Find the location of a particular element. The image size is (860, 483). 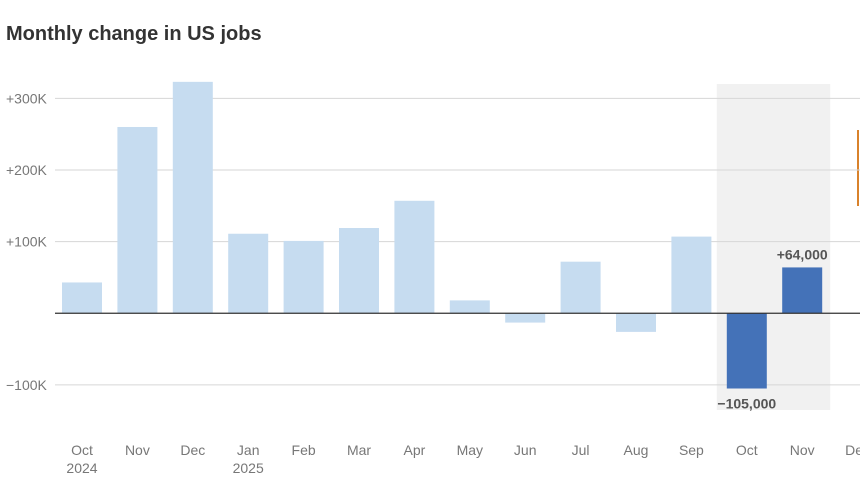

x-tick-label-line: Apr is located at coordinates (415, 450).